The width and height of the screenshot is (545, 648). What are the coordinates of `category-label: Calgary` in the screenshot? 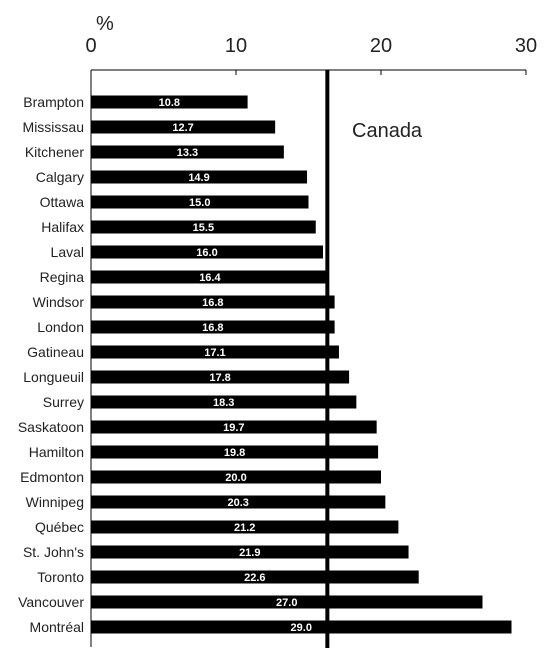 It's located at (60, 177).